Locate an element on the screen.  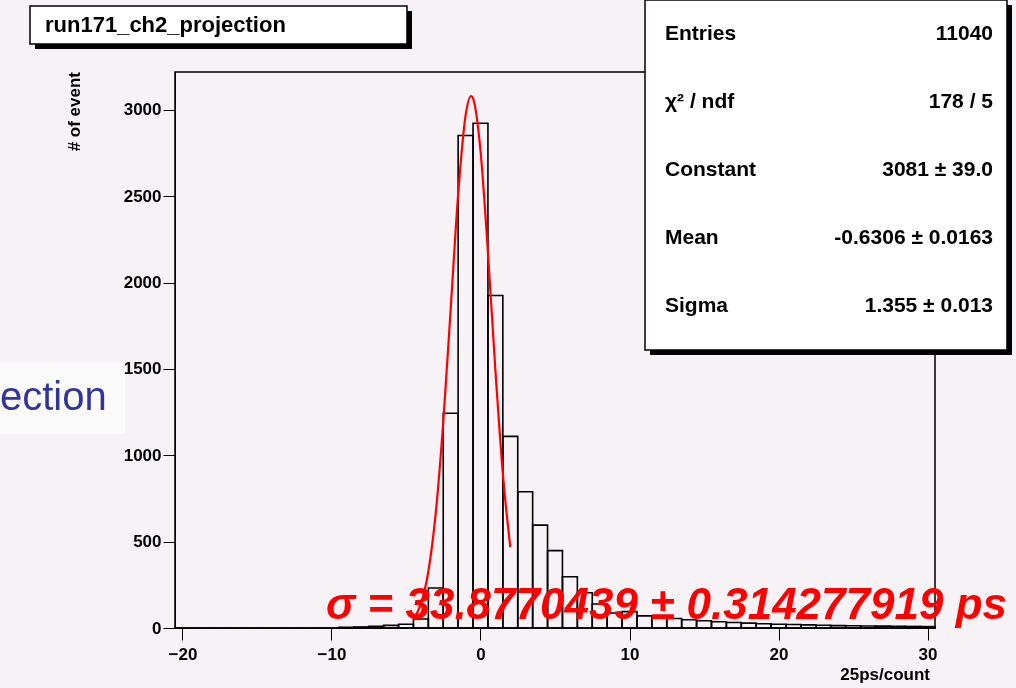
annotation: 1.355 ± 0.013 is located at coordinates (928, 304).